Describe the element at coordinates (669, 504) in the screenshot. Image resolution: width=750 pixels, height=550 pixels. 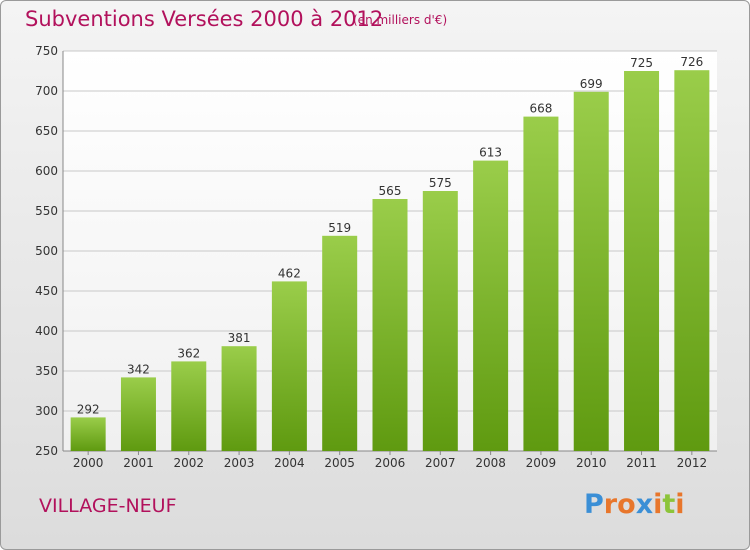
I see `logo-letter: t` at that location.